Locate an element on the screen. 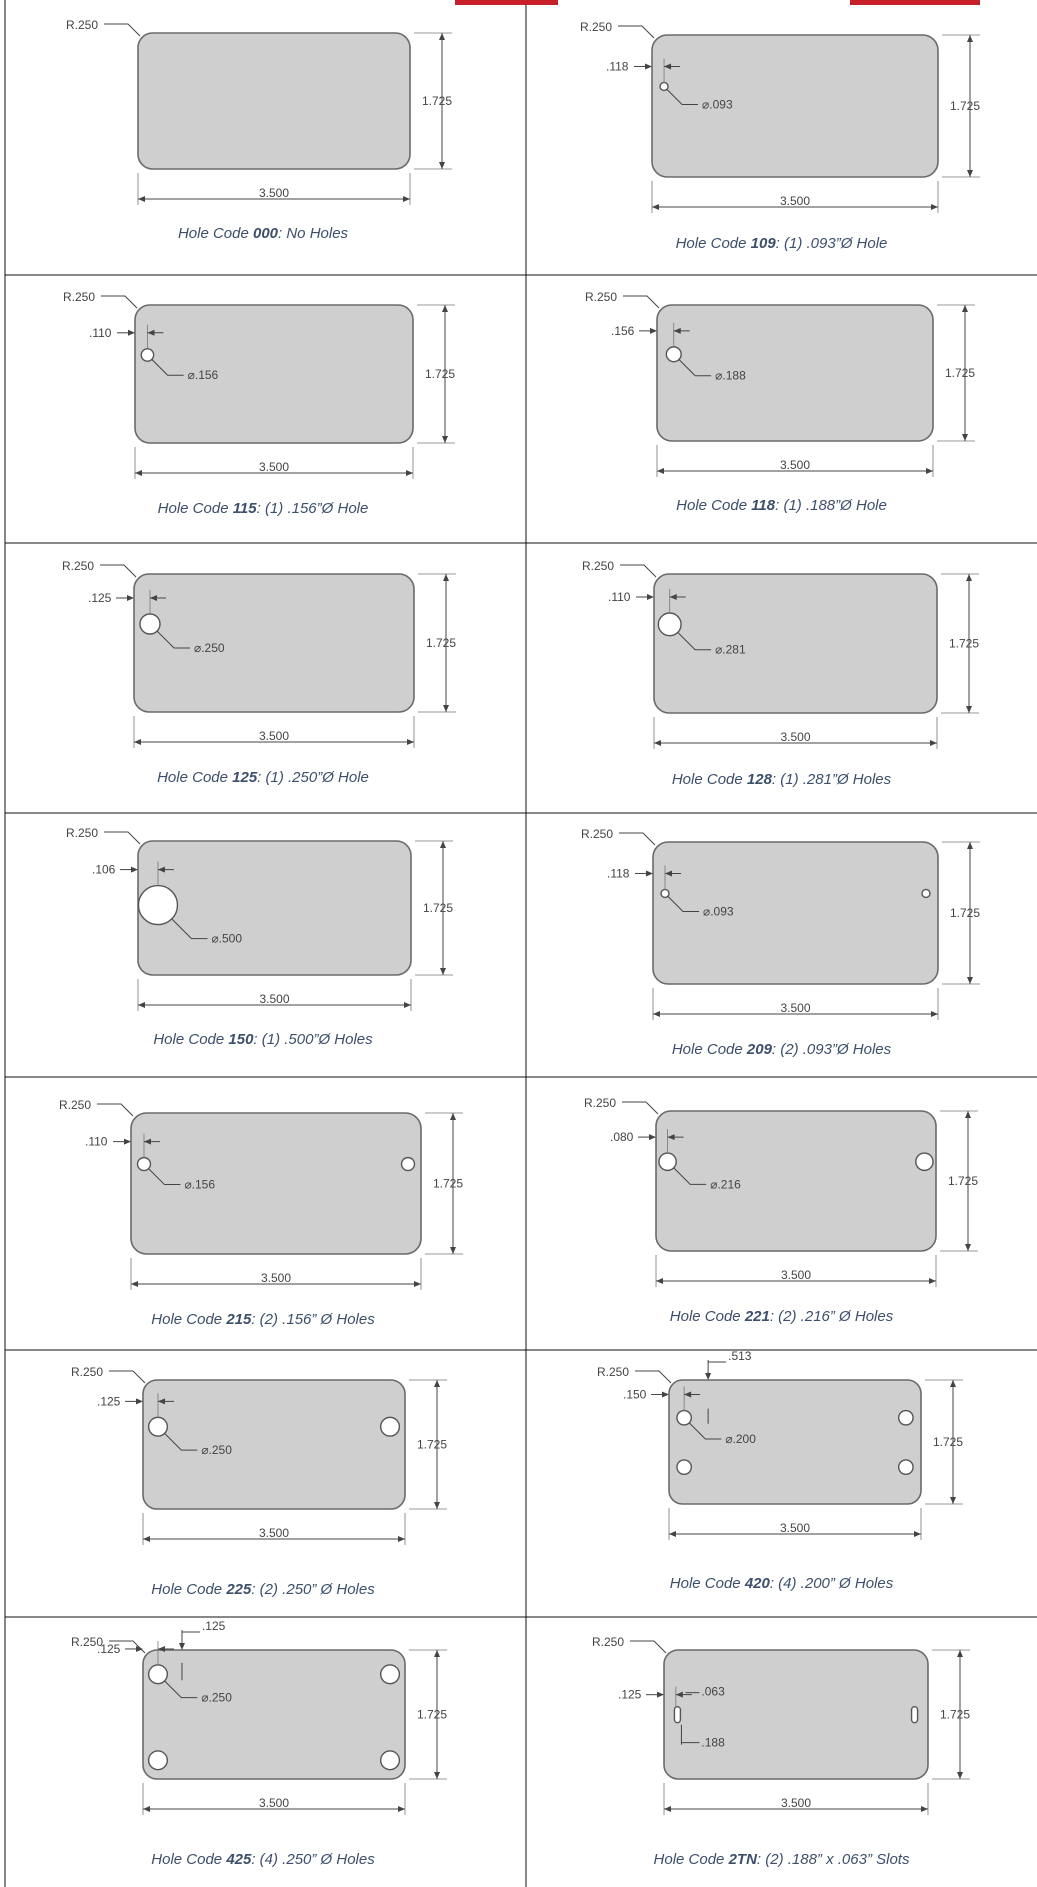 The height and width of the screenshot is (1887, 1037). diameter-label: ⌀.093 is located at coordinates (718, 911).